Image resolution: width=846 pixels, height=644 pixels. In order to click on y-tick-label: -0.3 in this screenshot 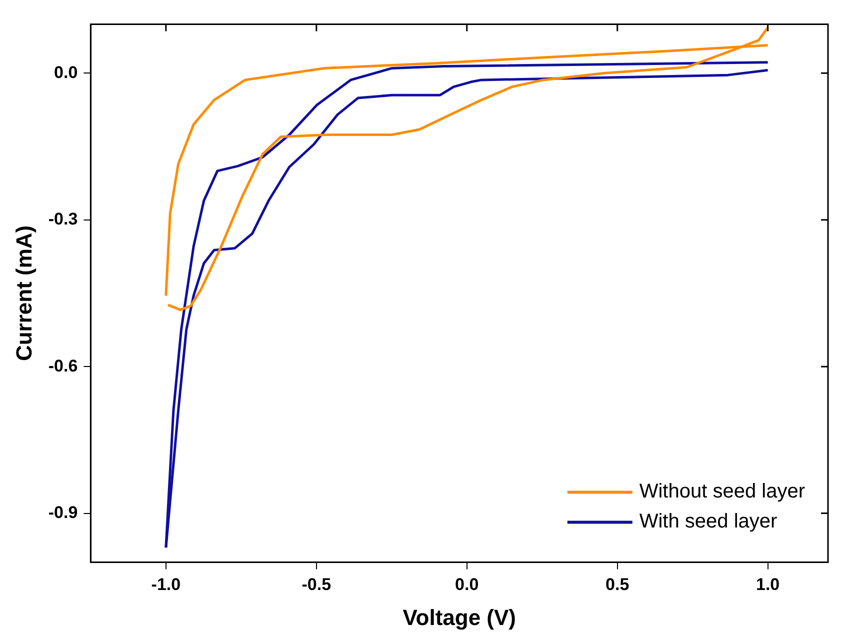, I will do `click(63, 219)`.